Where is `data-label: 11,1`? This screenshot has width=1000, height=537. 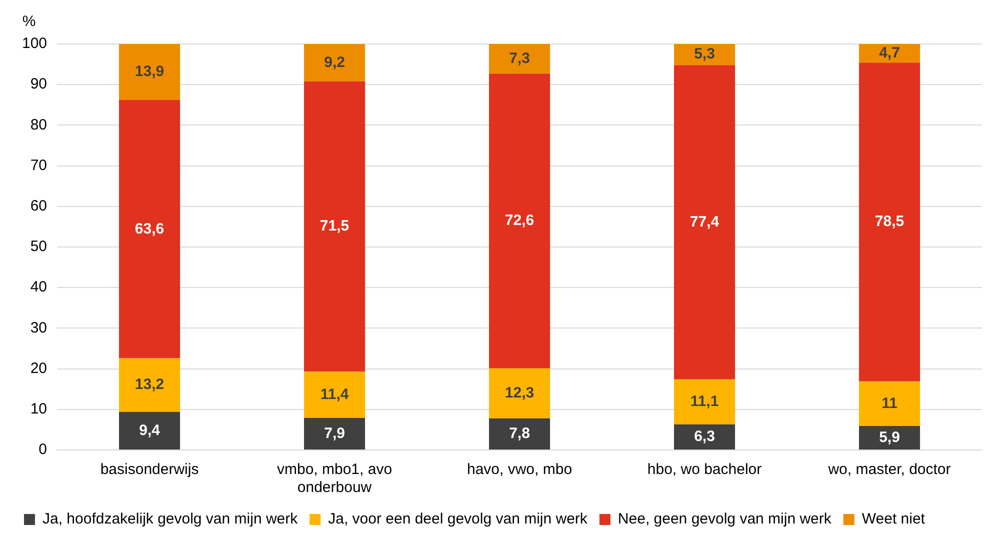
data-label: 11,1 is located at coordinates (704, 401).